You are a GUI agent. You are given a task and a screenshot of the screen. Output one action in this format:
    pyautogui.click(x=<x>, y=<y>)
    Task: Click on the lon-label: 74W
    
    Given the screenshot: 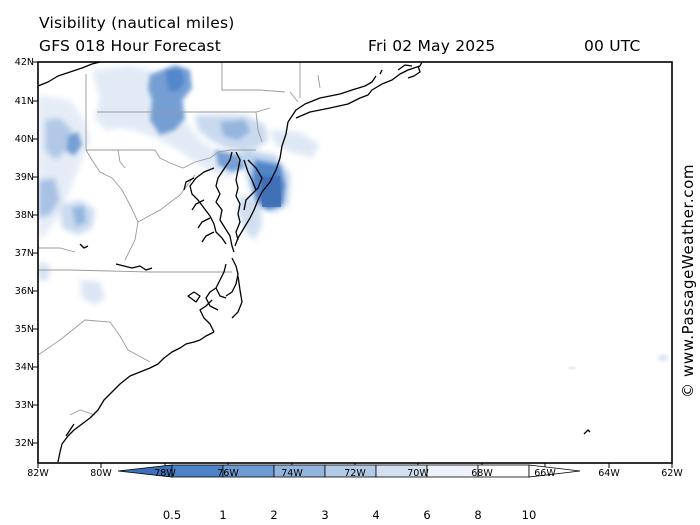 What is the action you would take?
    pyautogui.click(x=292, y=473)
    